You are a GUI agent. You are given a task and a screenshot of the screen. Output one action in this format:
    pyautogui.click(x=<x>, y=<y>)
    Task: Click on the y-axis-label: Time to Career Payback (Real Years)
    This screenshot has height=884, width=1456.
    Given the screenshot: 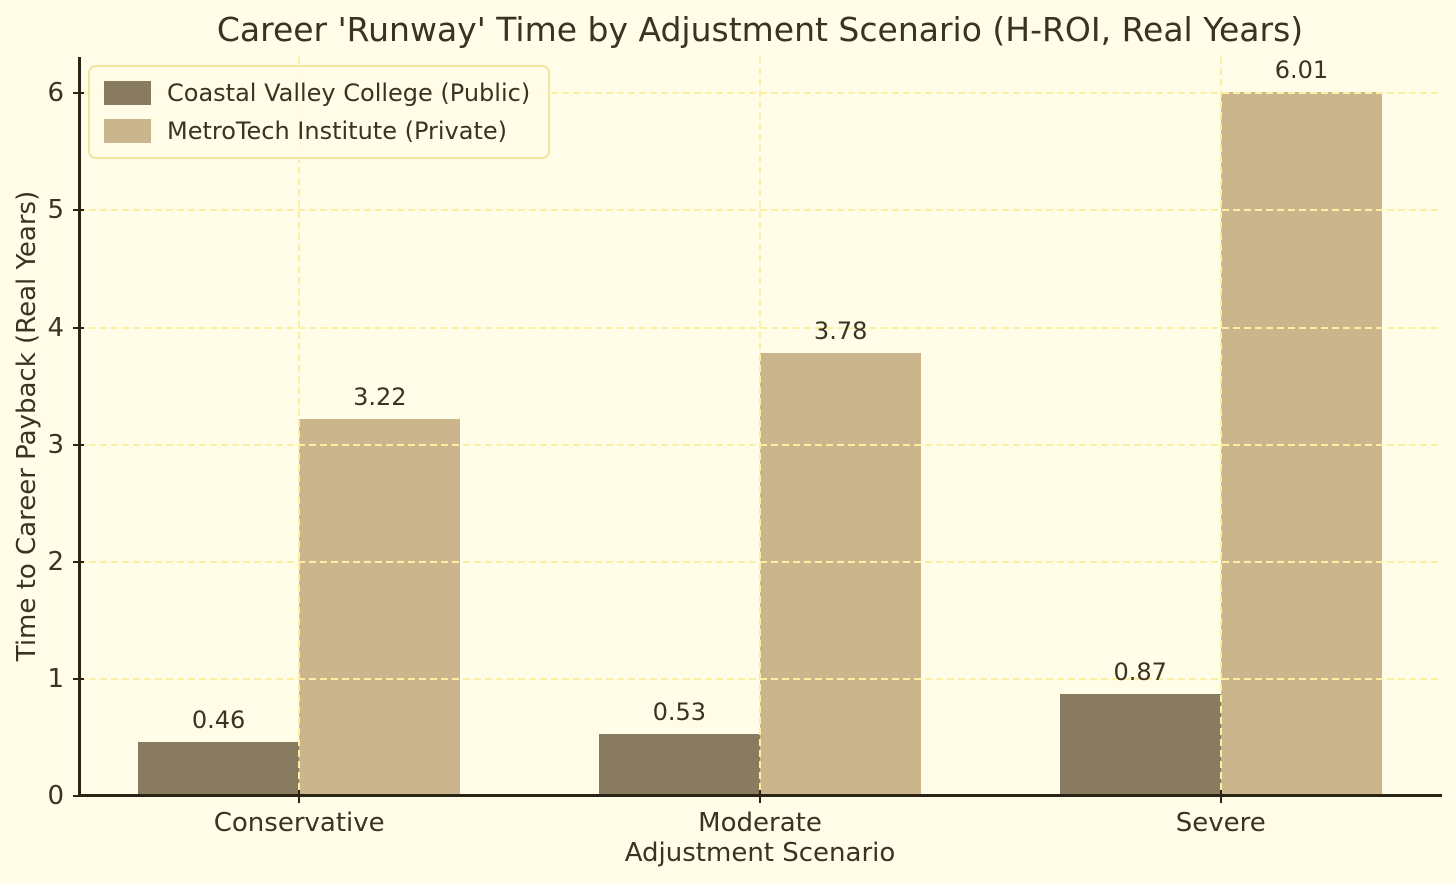 What is the action you would take?
    pyautogui.click(x=27, y=426)
    